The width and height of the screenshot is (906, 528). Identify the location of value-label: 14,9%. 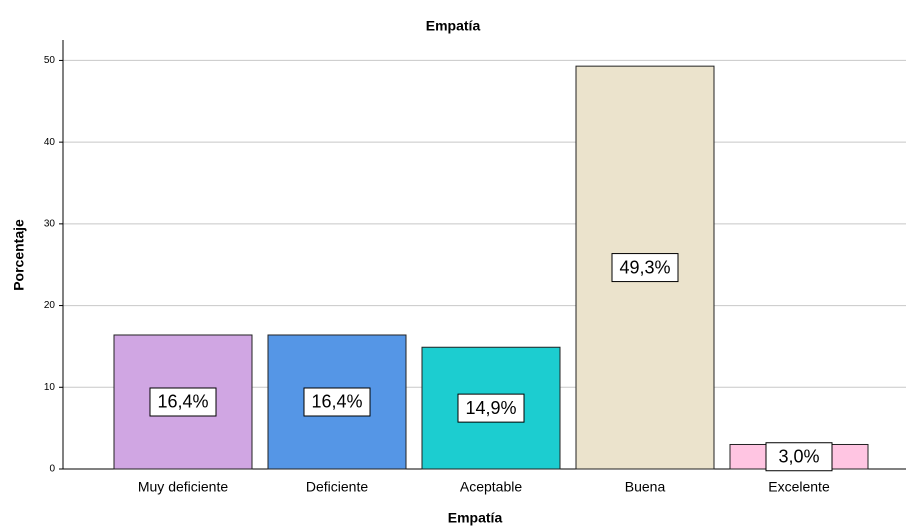
(490, 408).